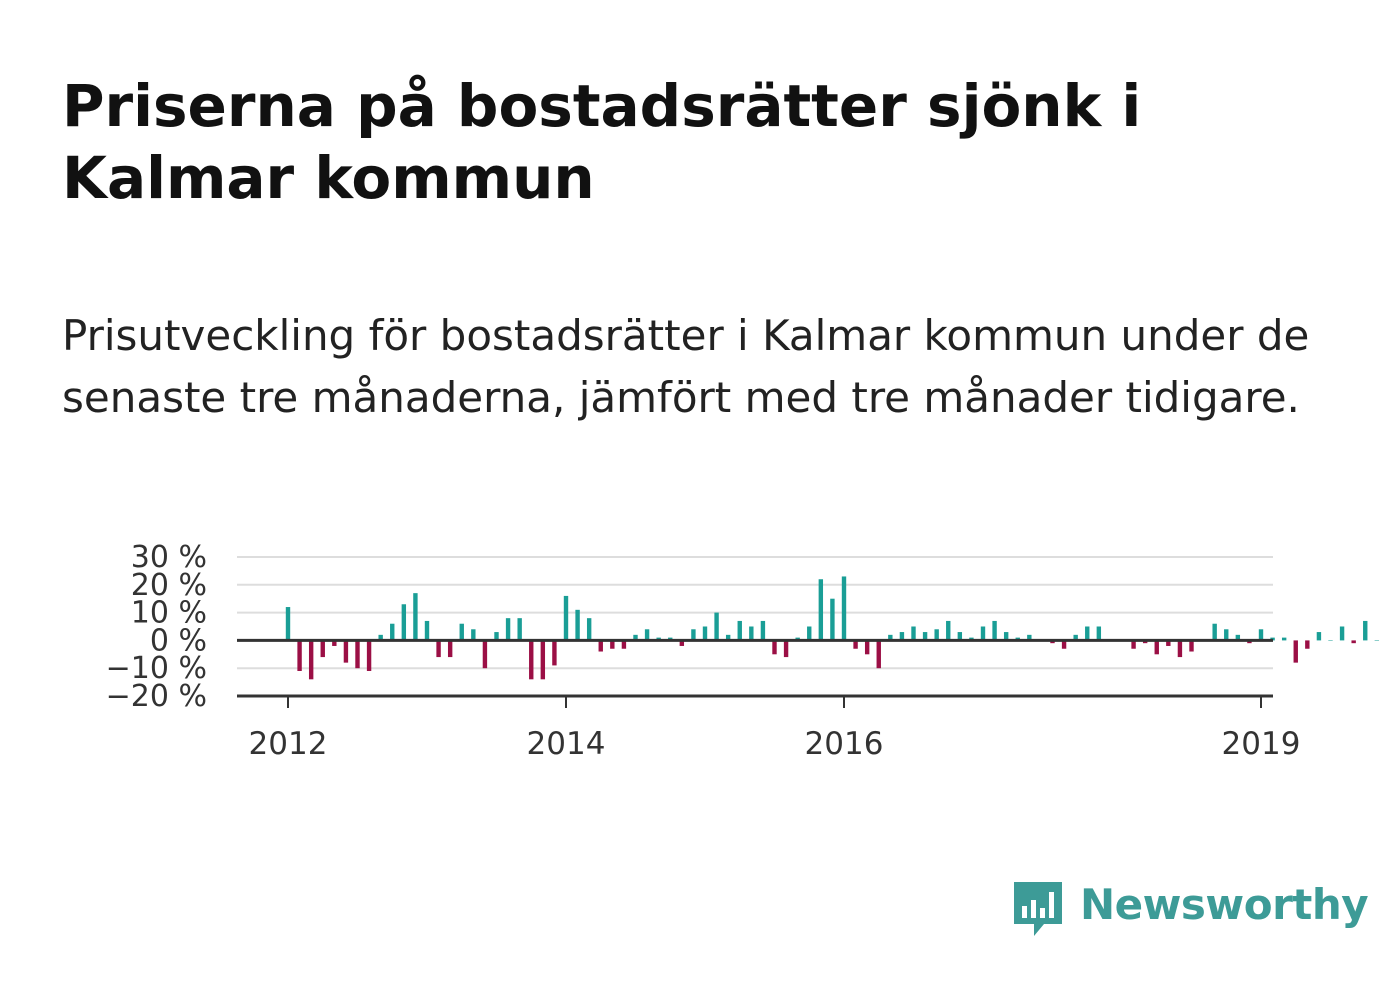 Image resolution: width=1382 pixels, height=999 pixels. Describe the element at coordinates (156, 696) in the screenshot. I see `y-tick-label: −20 %` at that location.